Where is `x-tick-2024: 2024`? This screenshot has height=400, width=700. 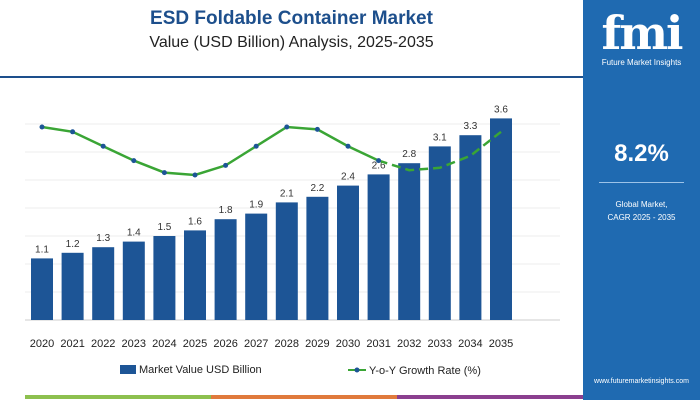
x-tick-2024: 2024 is located at coordinates (164, 344).